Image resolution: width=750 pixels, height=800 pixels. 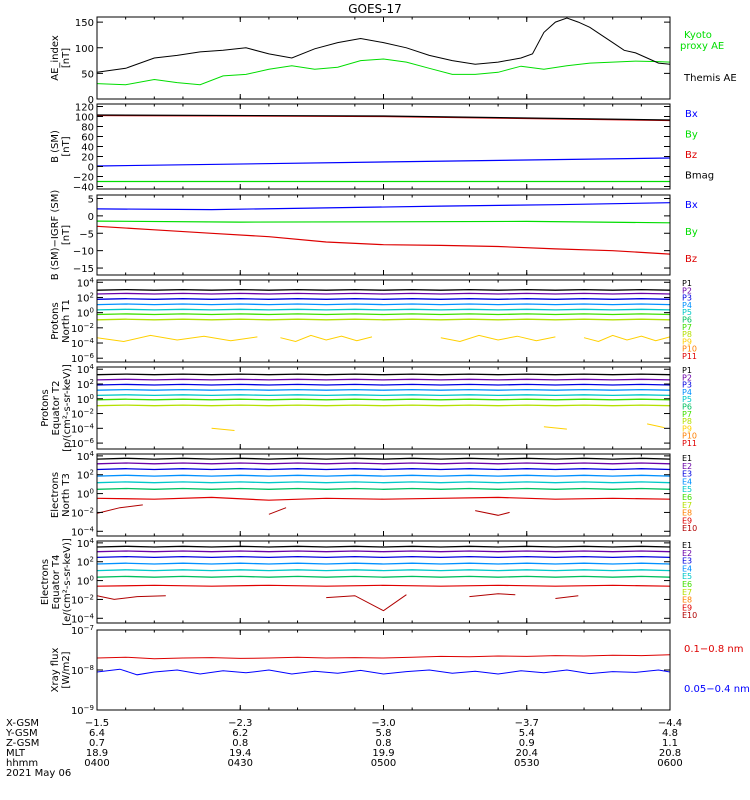 What do you see at coordinates (691, 232) in the screenshot?
I see `legend-entry: By` at bounding box center [691, 232].